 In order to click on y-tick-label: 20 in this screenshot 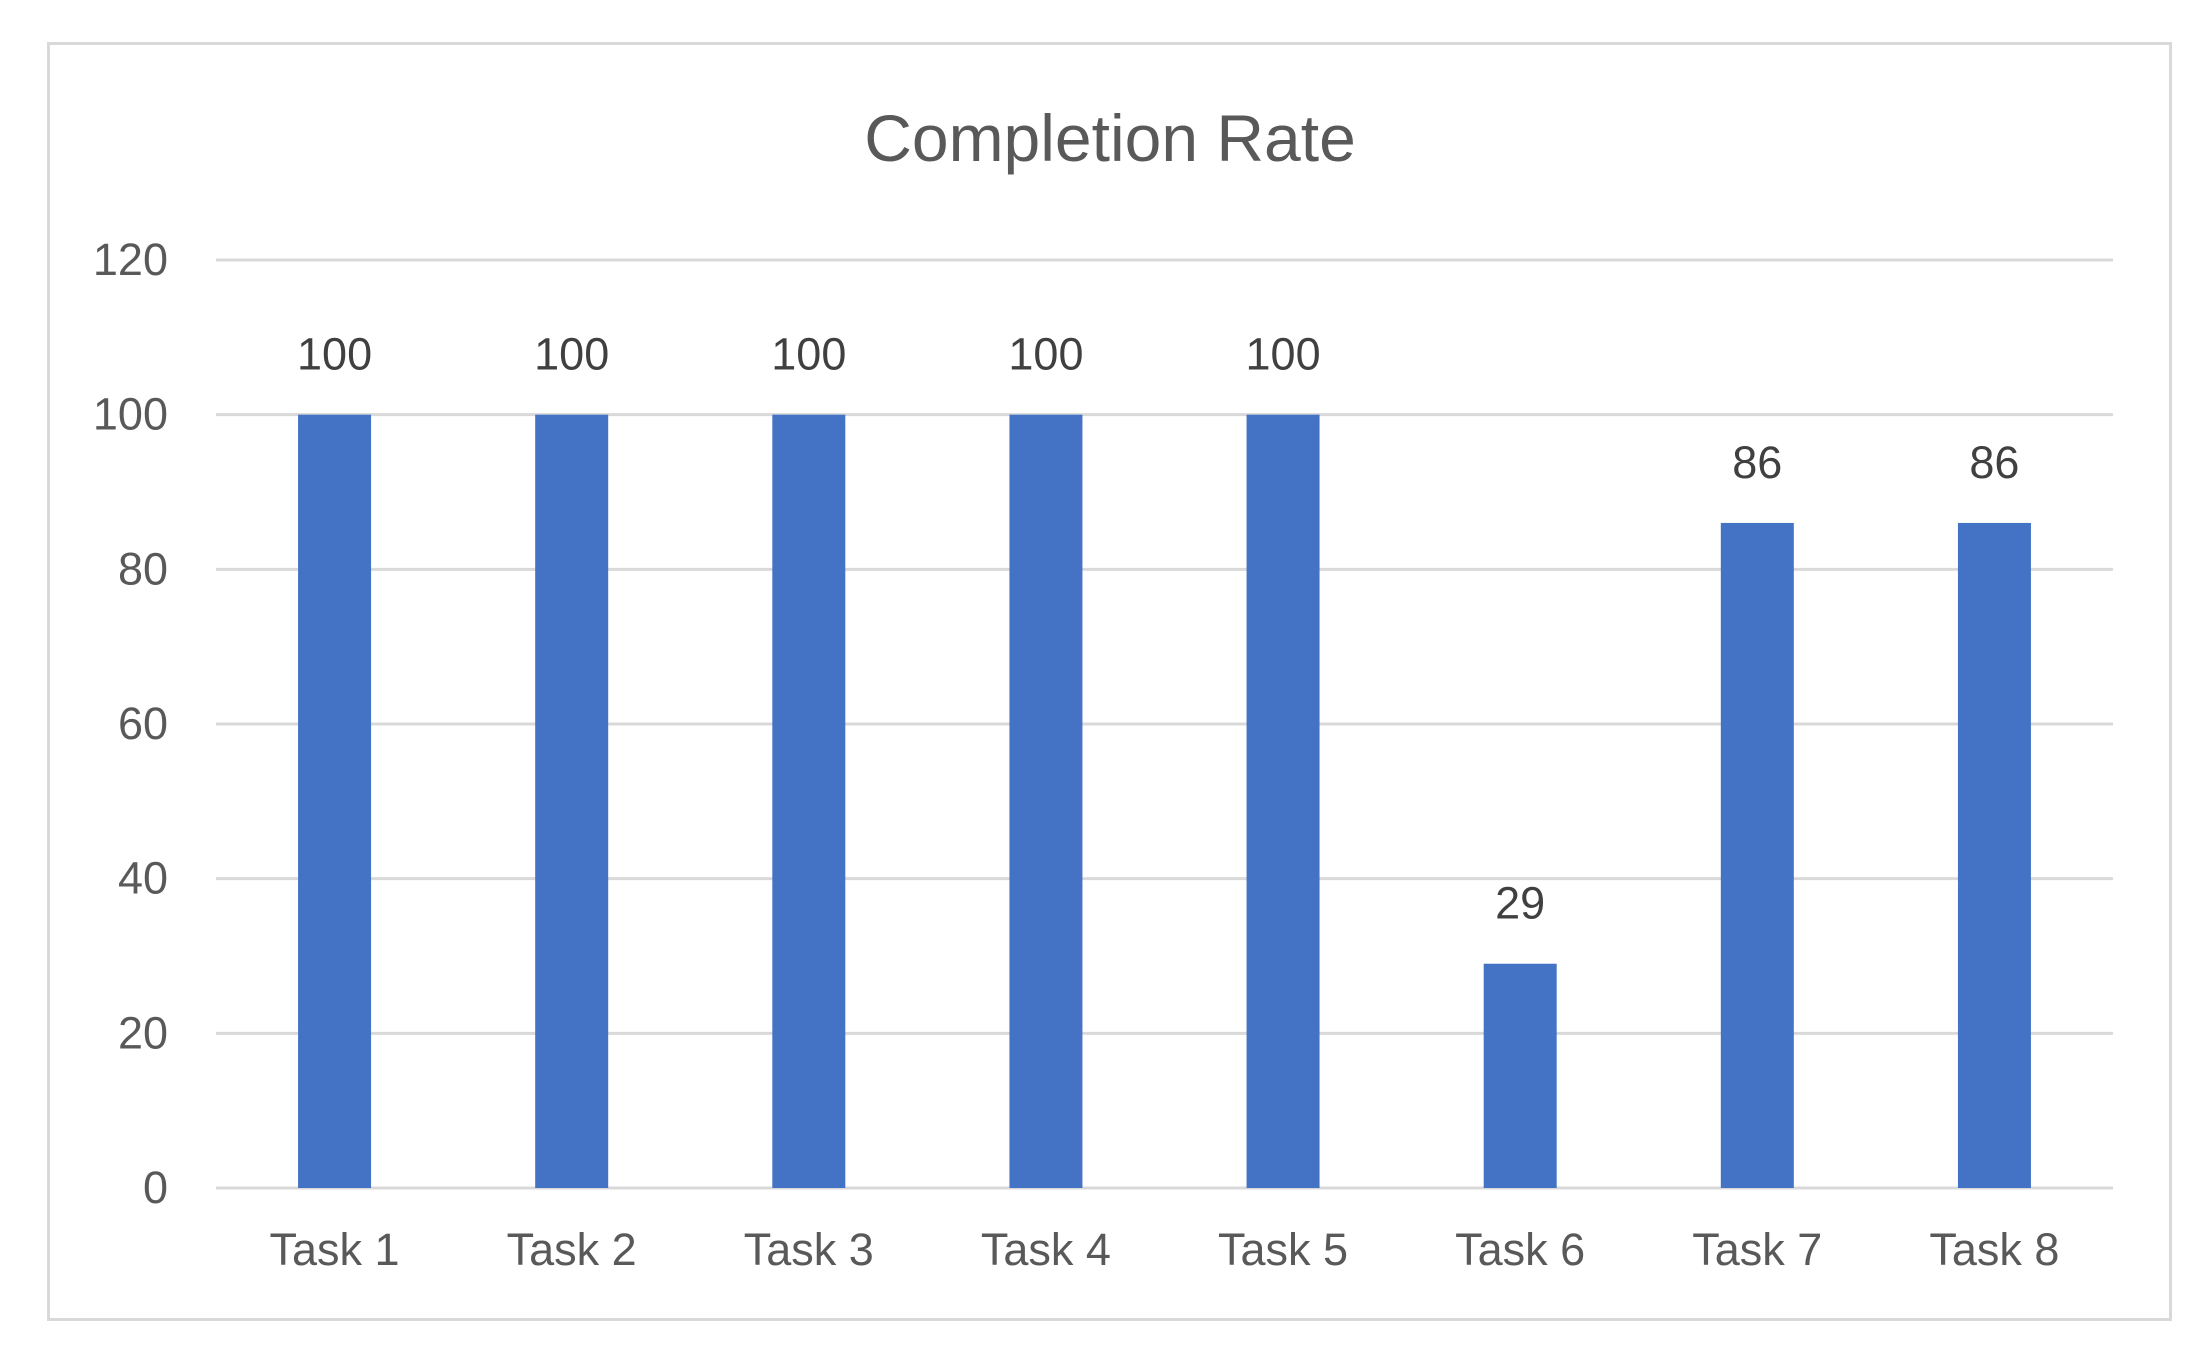, I will do `click(143, 1032)`.